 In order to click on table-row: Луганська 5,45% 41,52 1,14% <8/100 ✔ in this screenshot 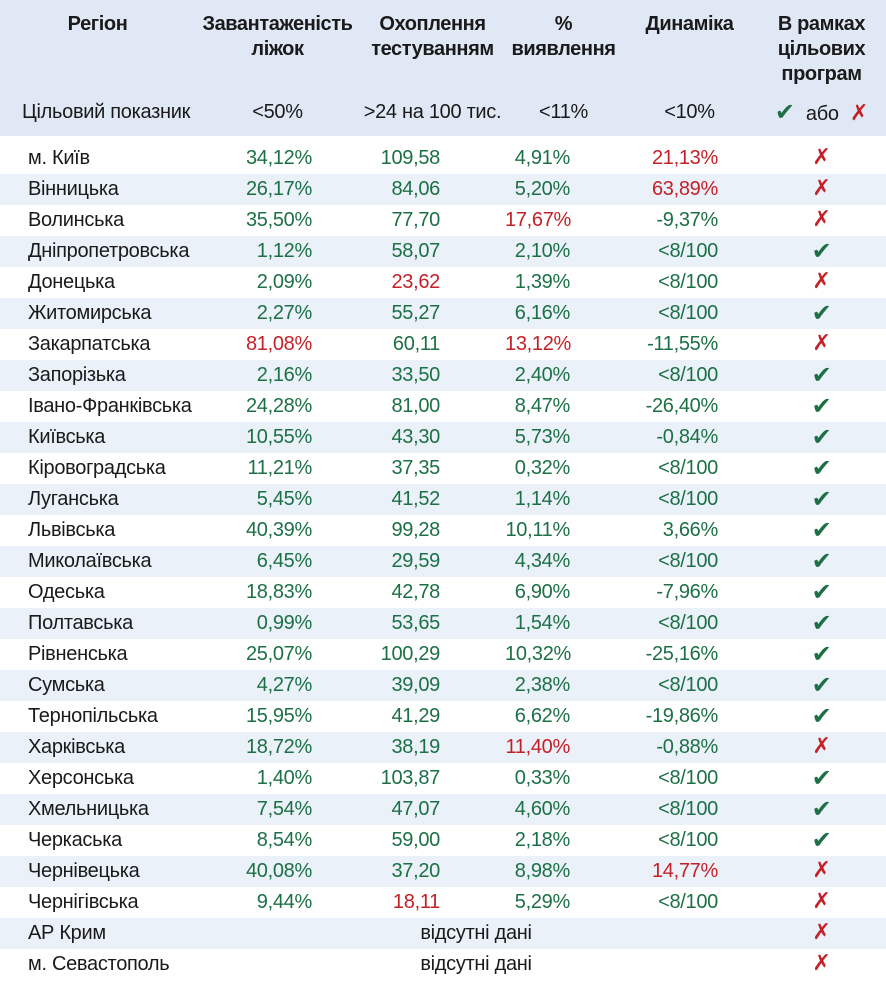, I will do `click(443, 499)`.